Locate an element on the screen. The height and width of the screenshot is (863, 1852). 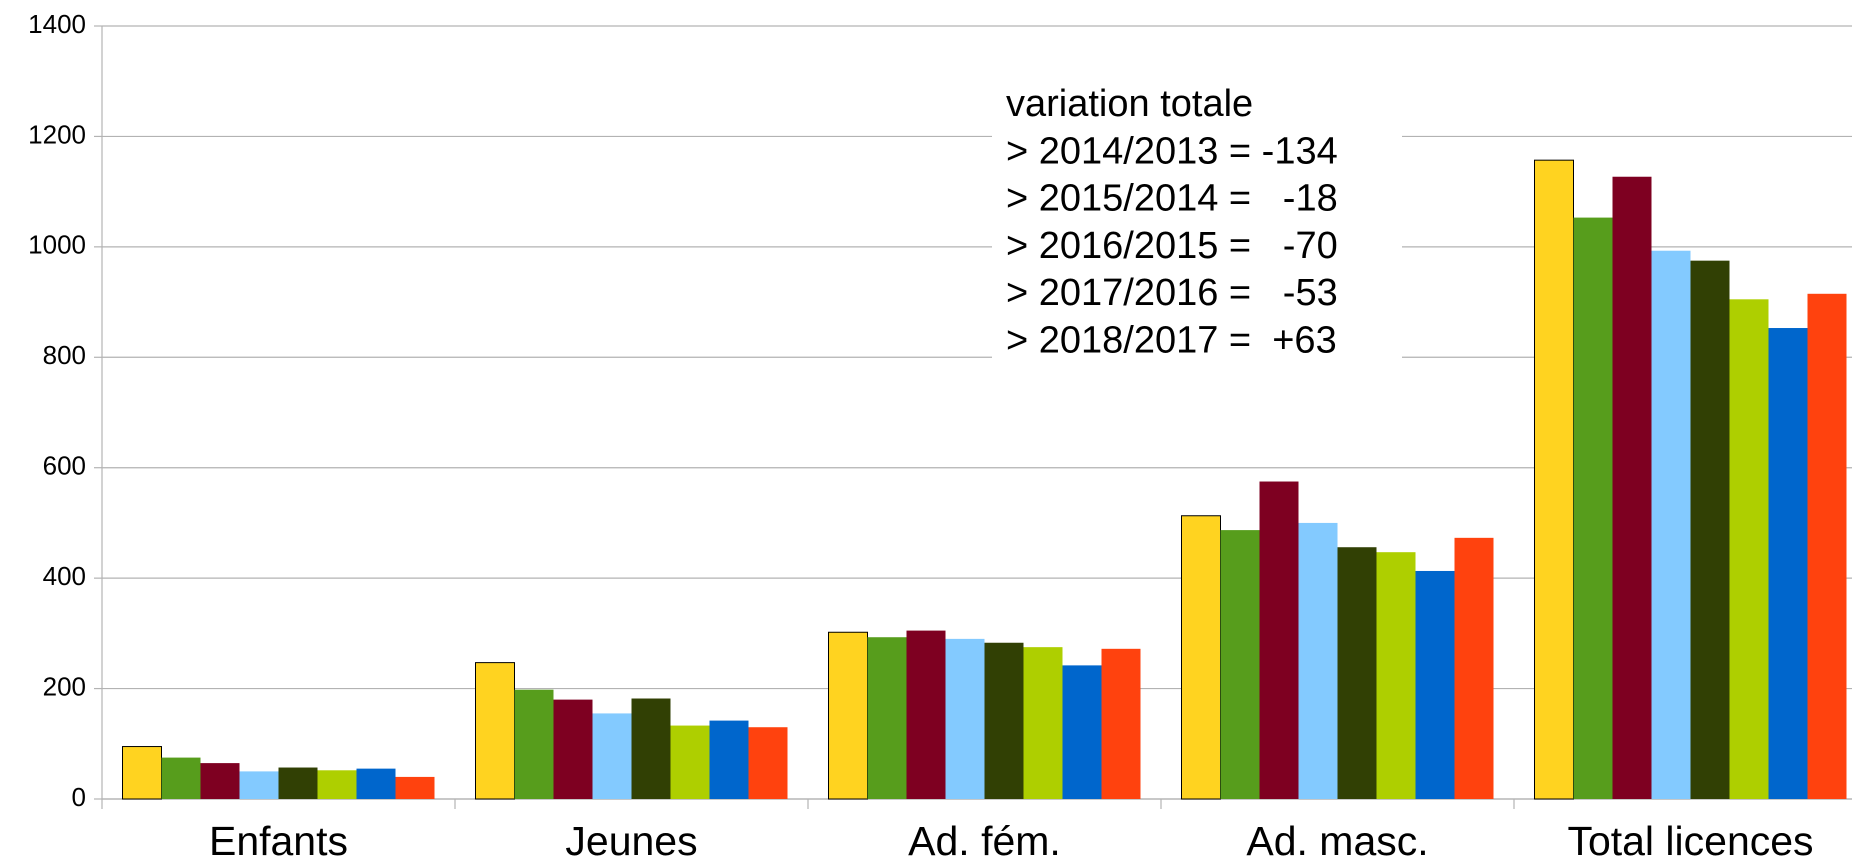
annotation-line: > 2016/2015 = -70 is located at coordinates (1172, 246).